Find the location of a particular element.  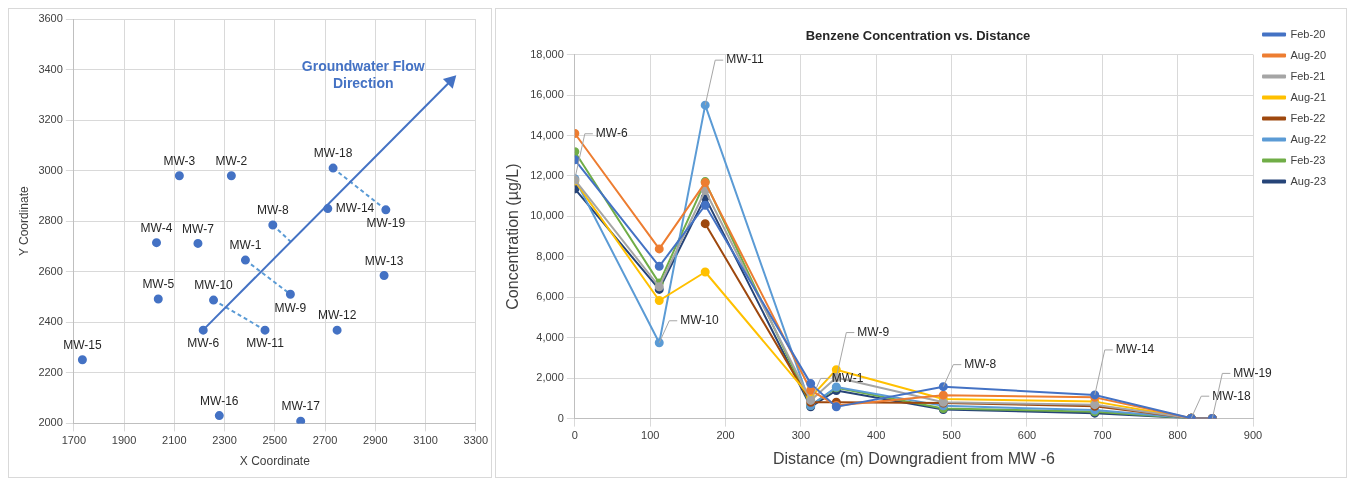

x-tick-label: 200 is located at coordinates (725, 435).